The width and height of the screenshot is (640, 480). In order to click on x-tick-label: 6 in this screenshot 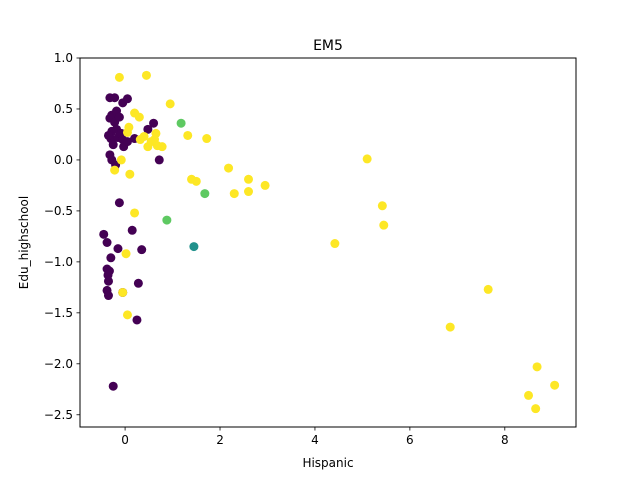, I will do `click(410, 440)`.